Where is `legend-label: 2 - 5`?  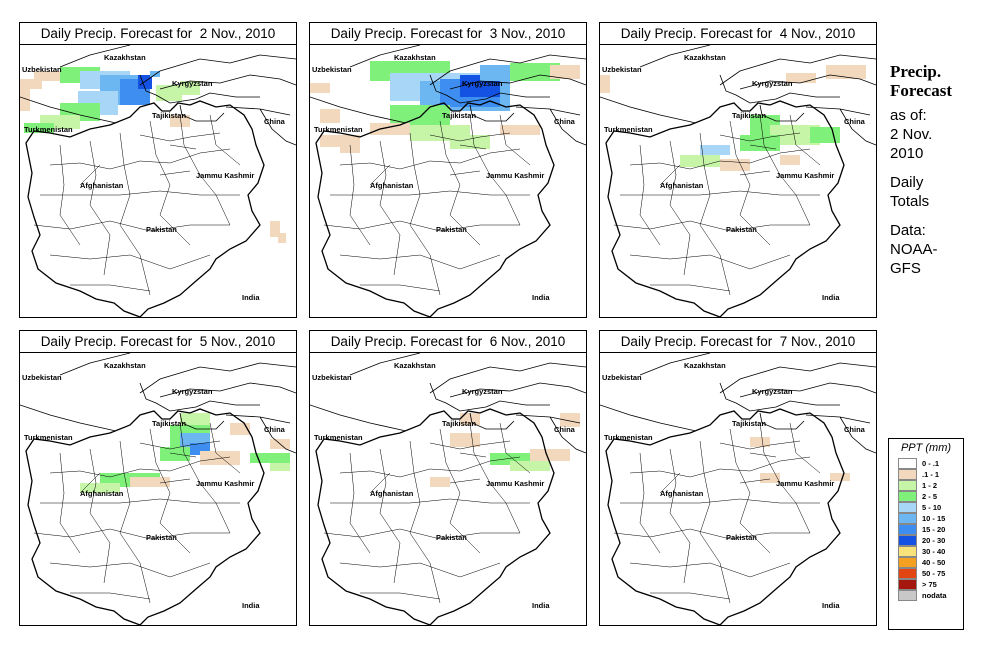
legend-label: 2 - 5 is located at coordinates (930, 496).